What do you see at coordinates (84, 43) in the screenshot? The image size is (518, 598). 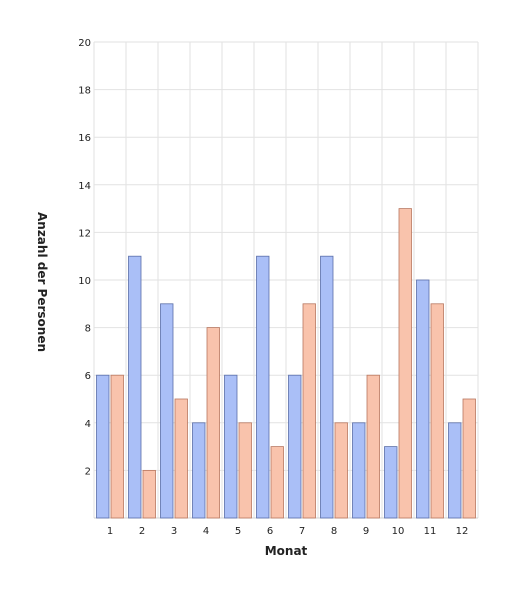 I see `y-tick-label: 20` at bounding box center [84, 43].